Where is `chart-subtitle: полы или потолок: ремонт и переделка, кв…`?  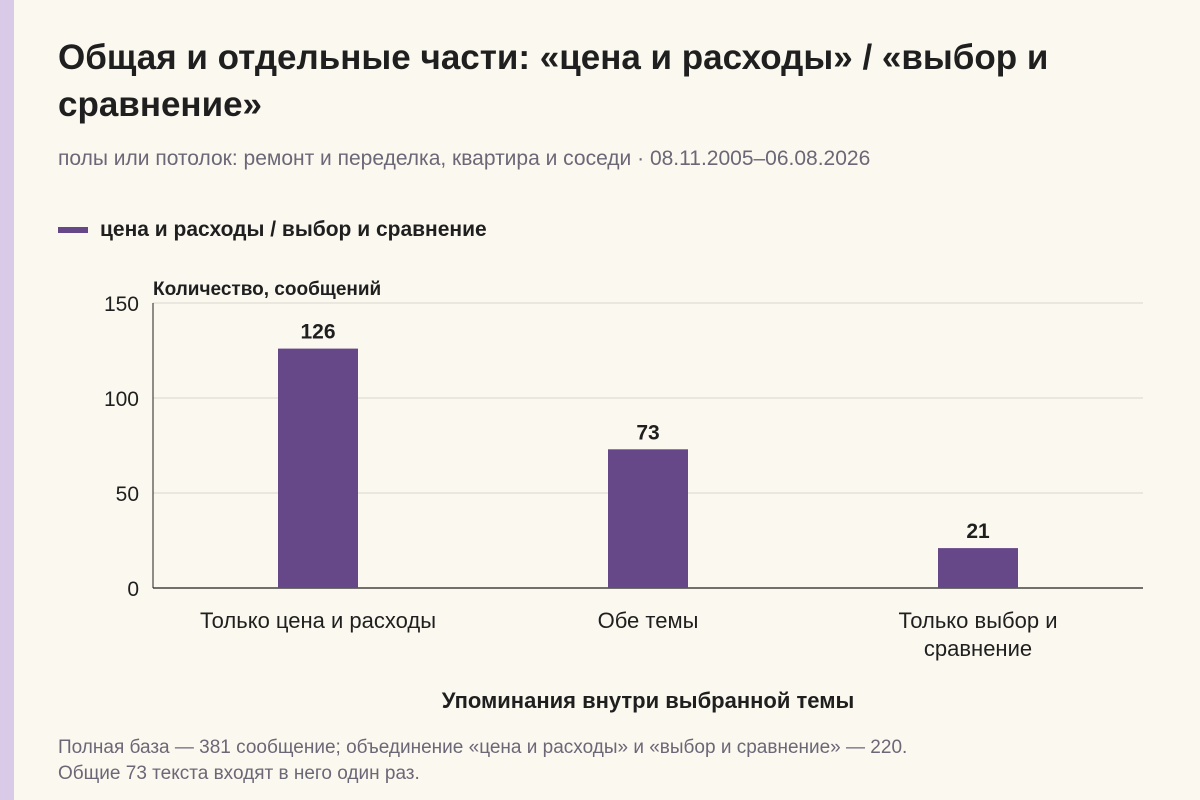
chart-subtitle: полы или потолок: ремонт и переделка, кв… is located at coordinates (464, 158).